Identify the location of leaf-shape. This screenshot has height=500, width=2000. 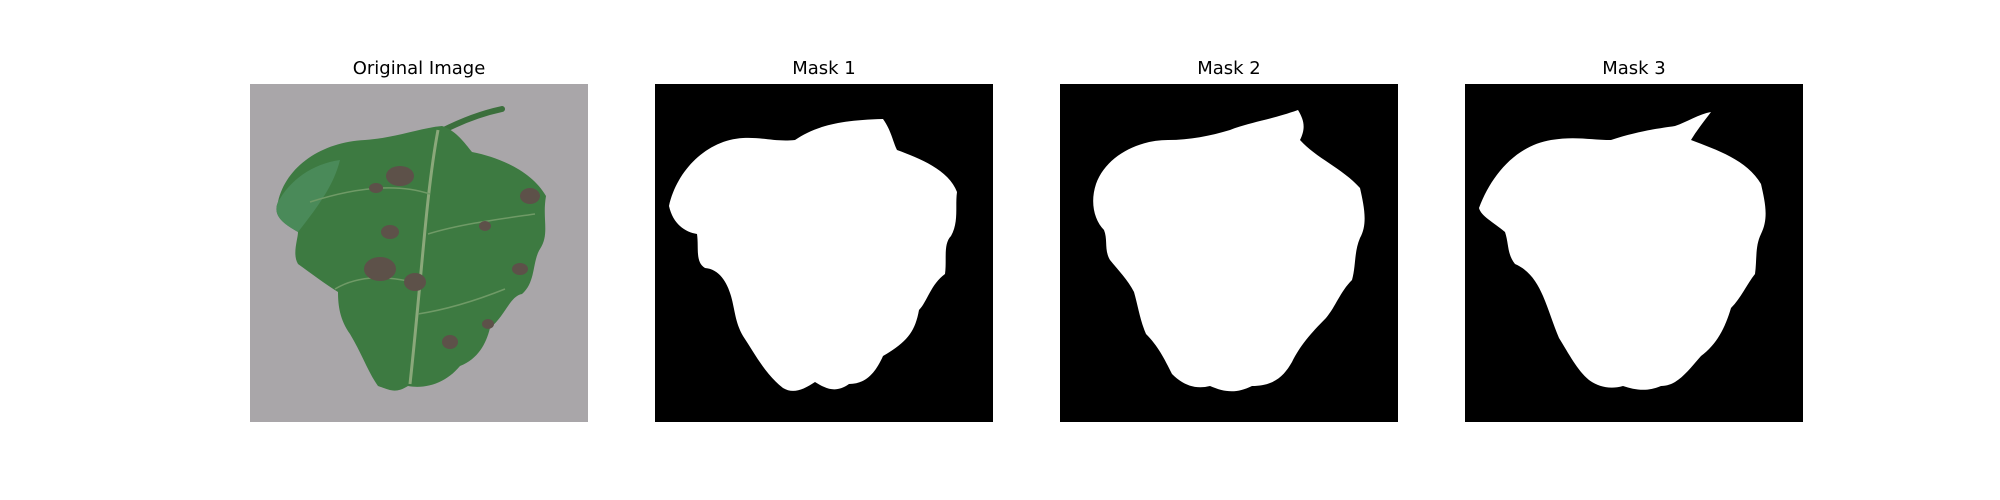
(411, 258).